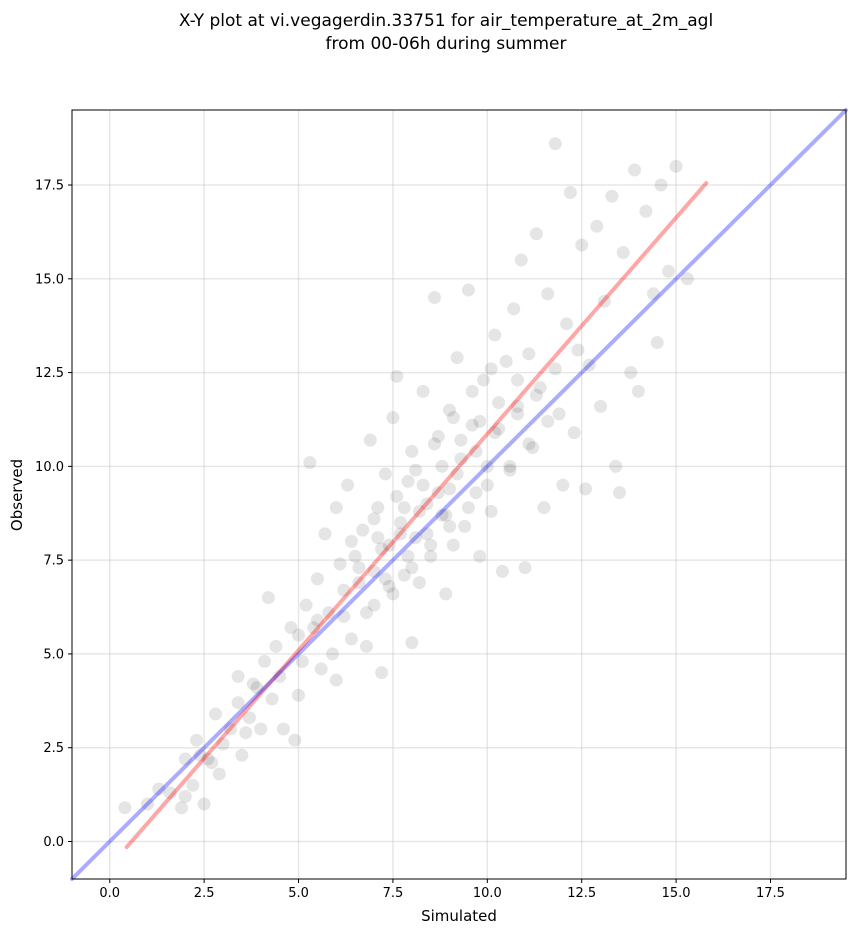 The image size is (856, 934). I want to click on x-tick-label: 0.0, so click(109, 893).